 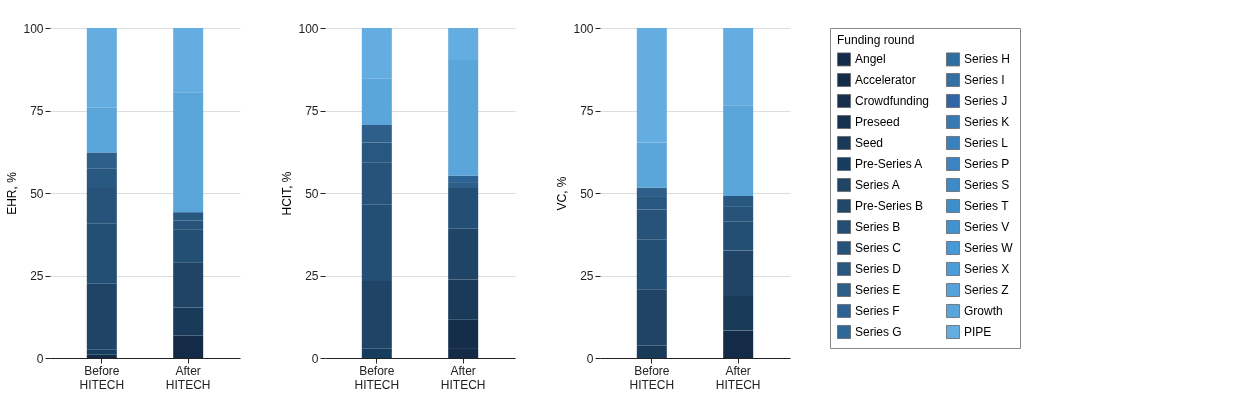 What do you see at coordinates (876, 40) in the screenshot?
I see `legend-title: Funding round` at bounding box center [876, 40].